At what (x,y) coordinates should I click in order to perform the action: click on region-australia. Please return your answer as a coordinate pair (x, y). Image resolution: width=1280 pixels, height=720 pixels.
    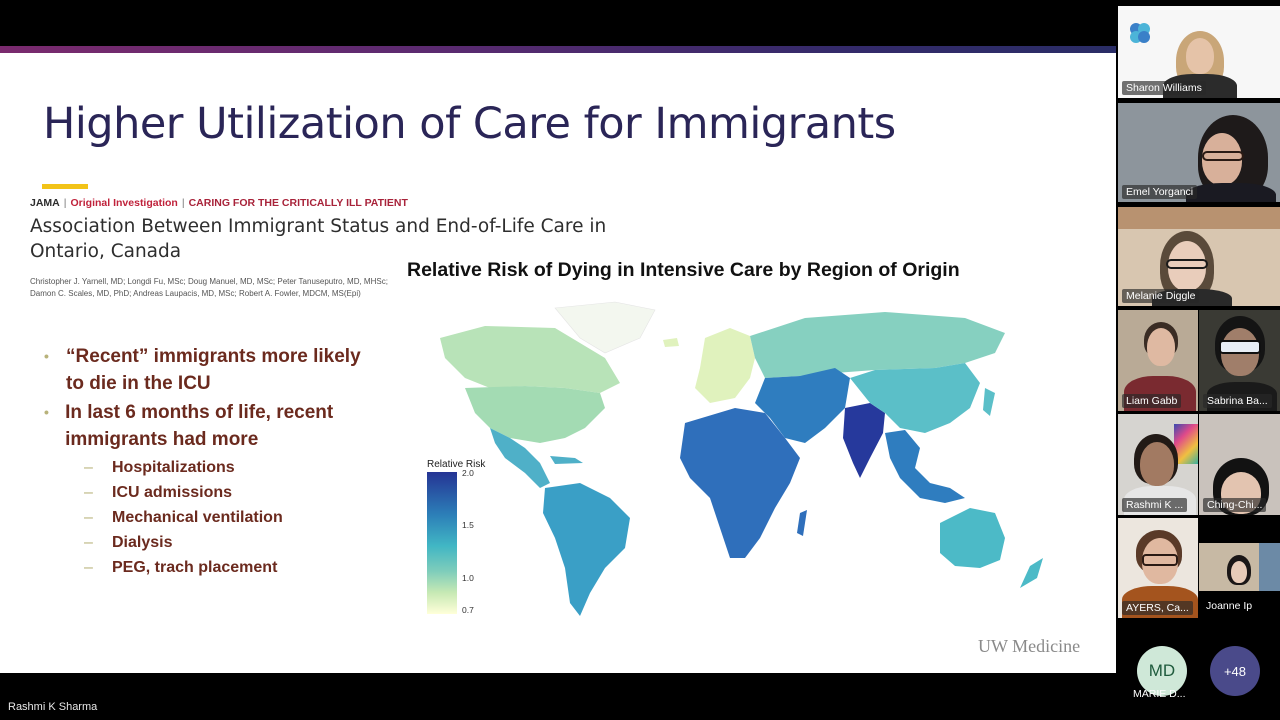
    Looking at the image, I should click on (972, 538).